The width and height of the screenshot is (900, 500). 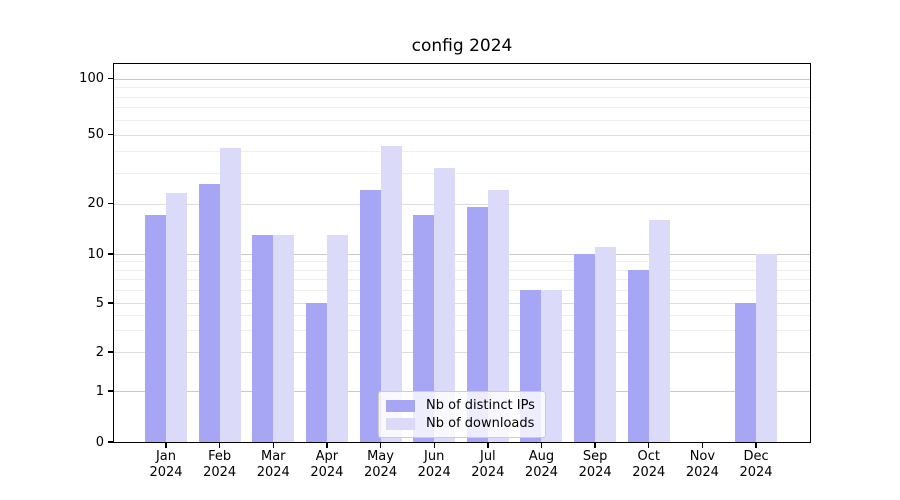 I want to click on y-axis-tick-label: 1, so click(x=99, y=391).